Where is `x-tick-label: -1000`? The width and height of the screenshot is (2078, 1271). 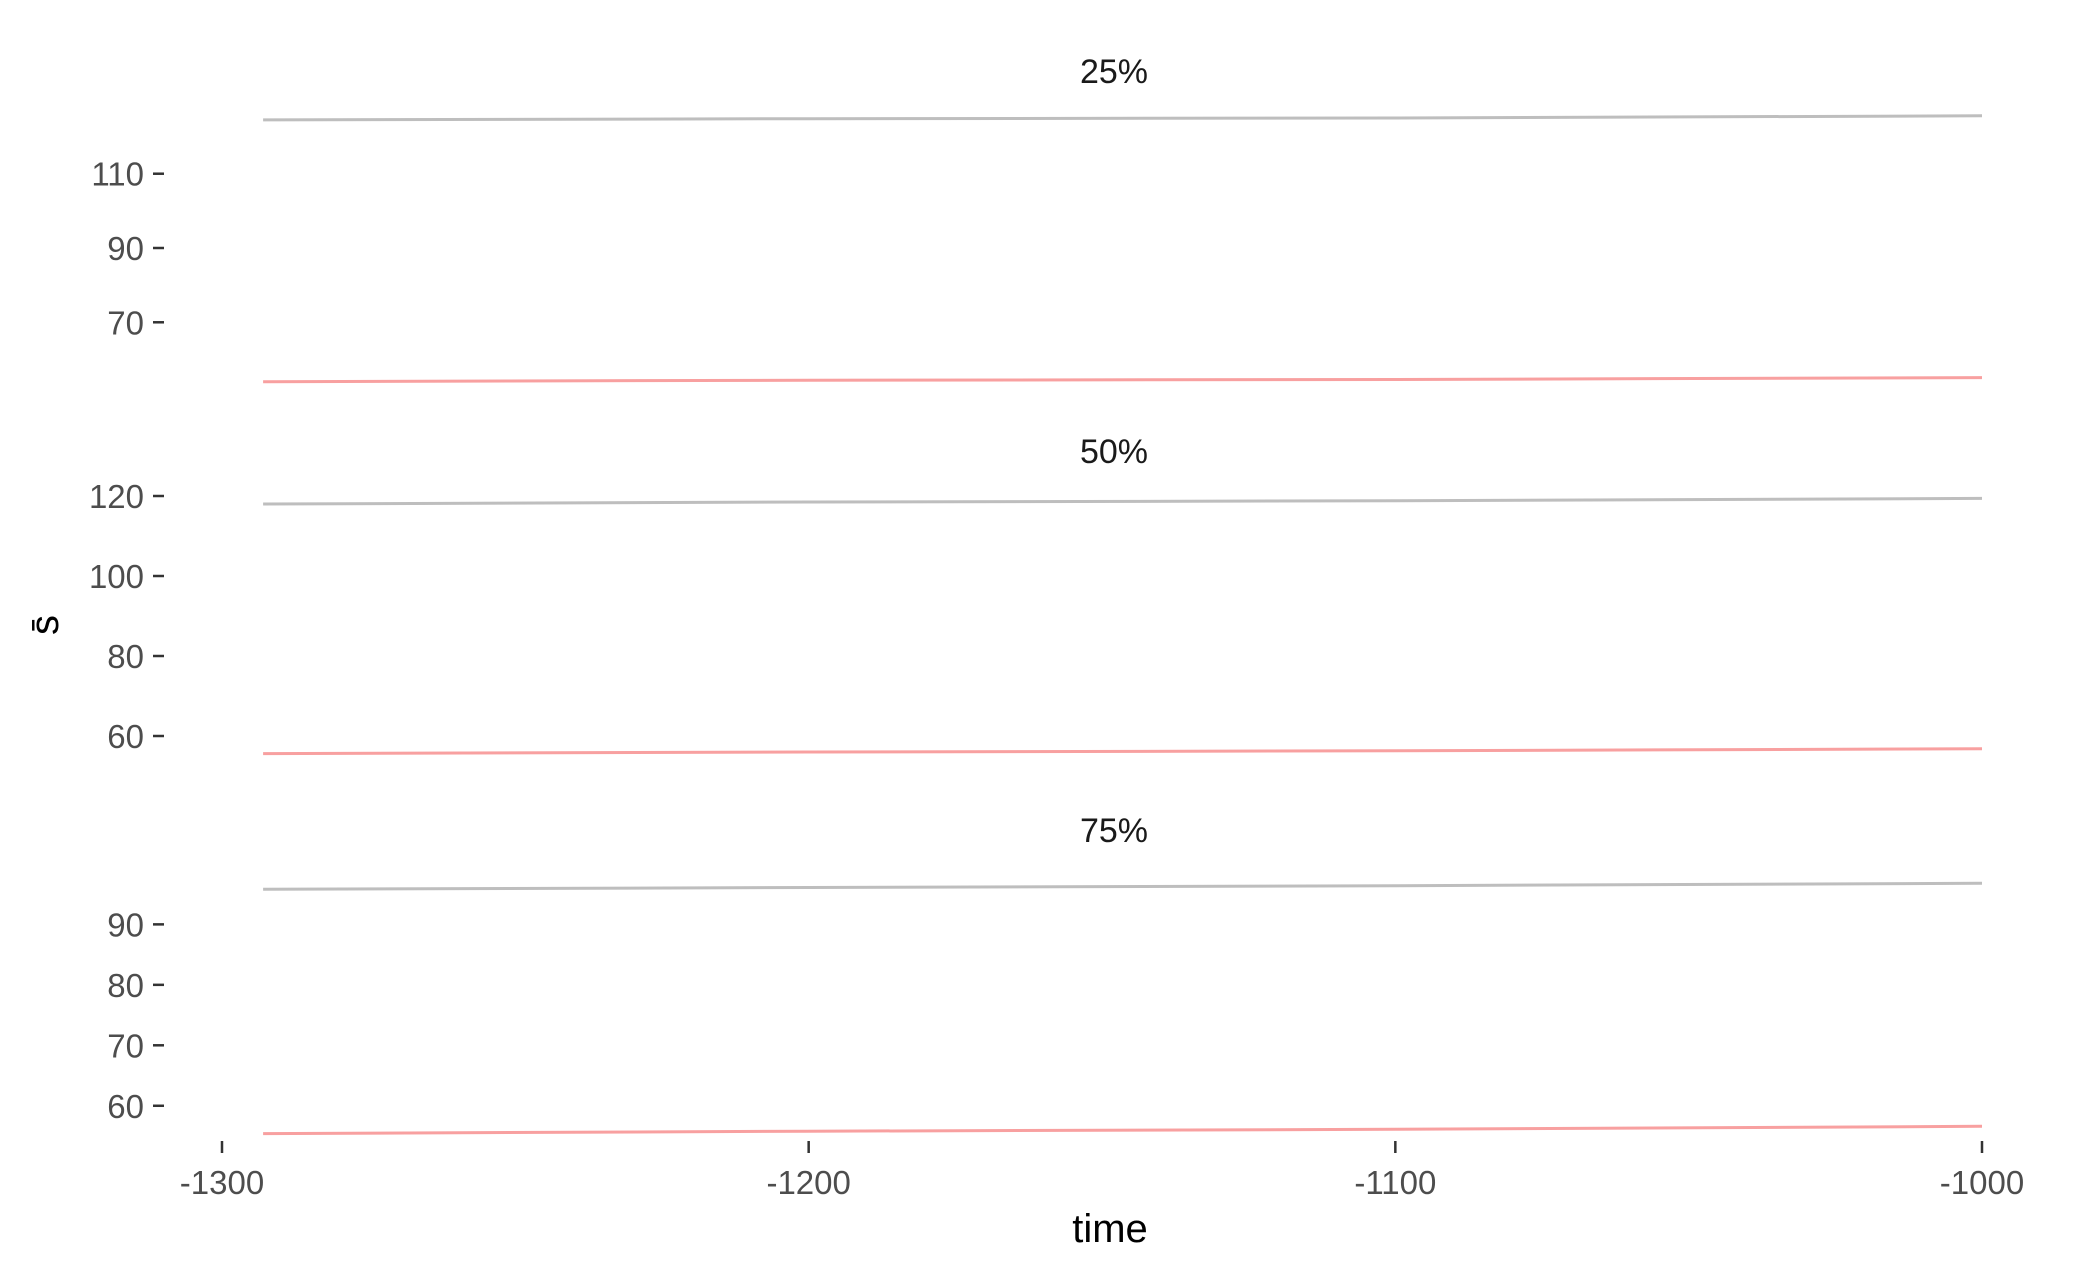 x-tick-label: -1000 is located at coordinates (1982, 1182).